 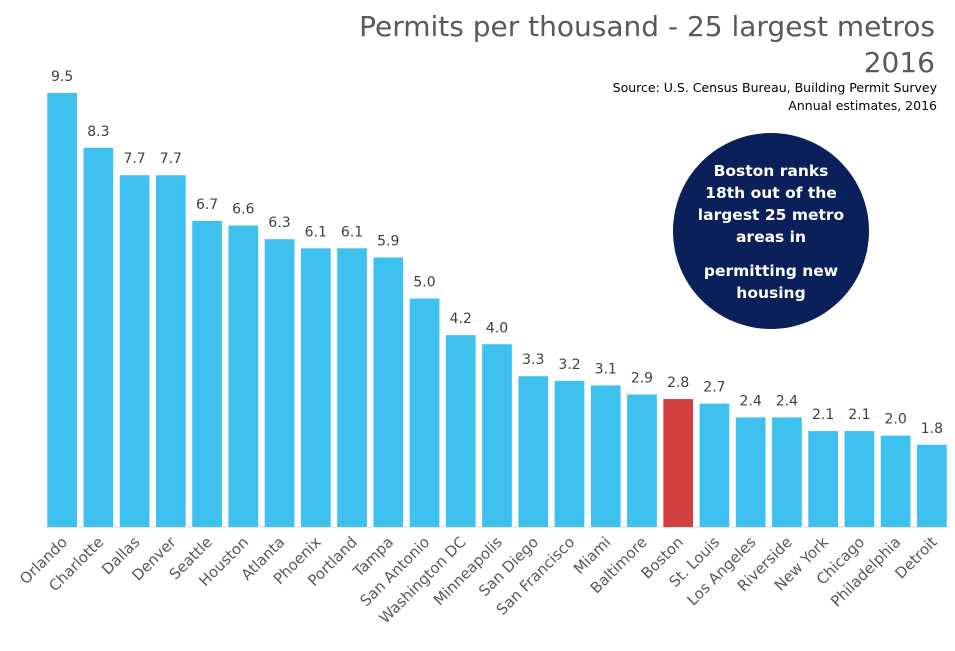 What do you see at coordinates (98, 337) in the screenshot?
I see `bar-charlotte` at bounding box center [98, 337].